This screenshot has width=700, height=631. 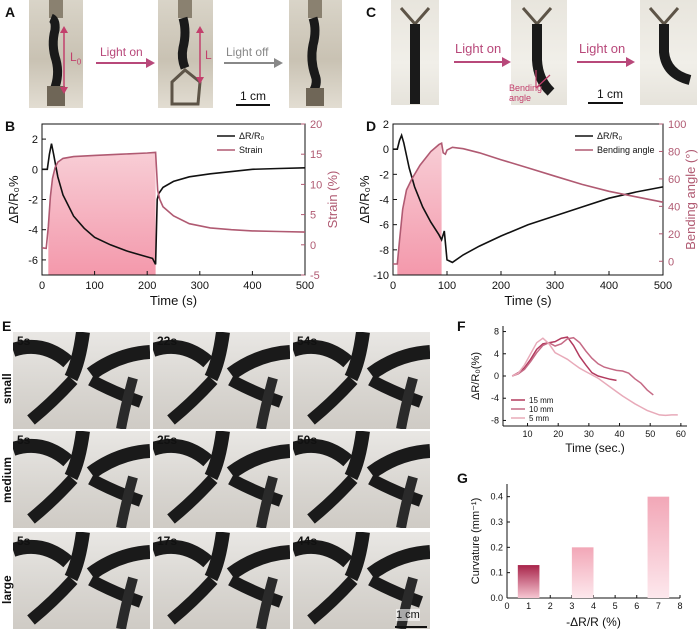 What do you see at coordinates (167, 440) in the screenshot?
I see `time-label: 25s` at bounding box center [167, 440].